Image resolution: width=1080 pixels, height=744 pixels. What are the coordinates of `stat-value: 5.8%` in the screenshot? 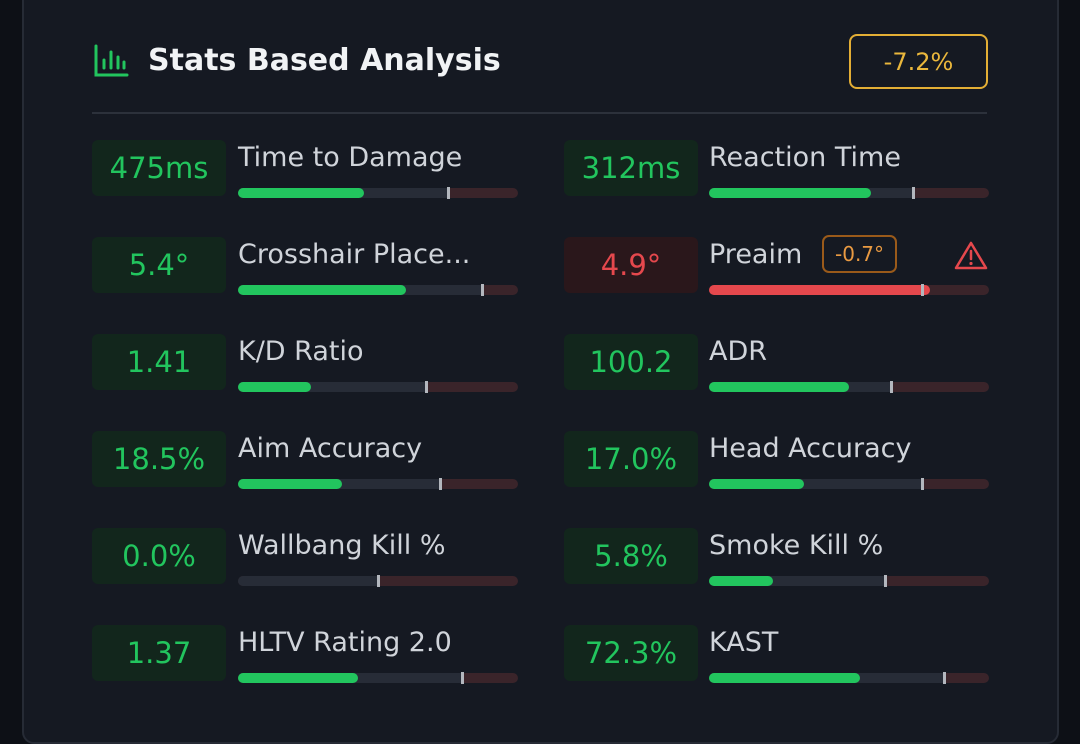 It's located at (631, 556).